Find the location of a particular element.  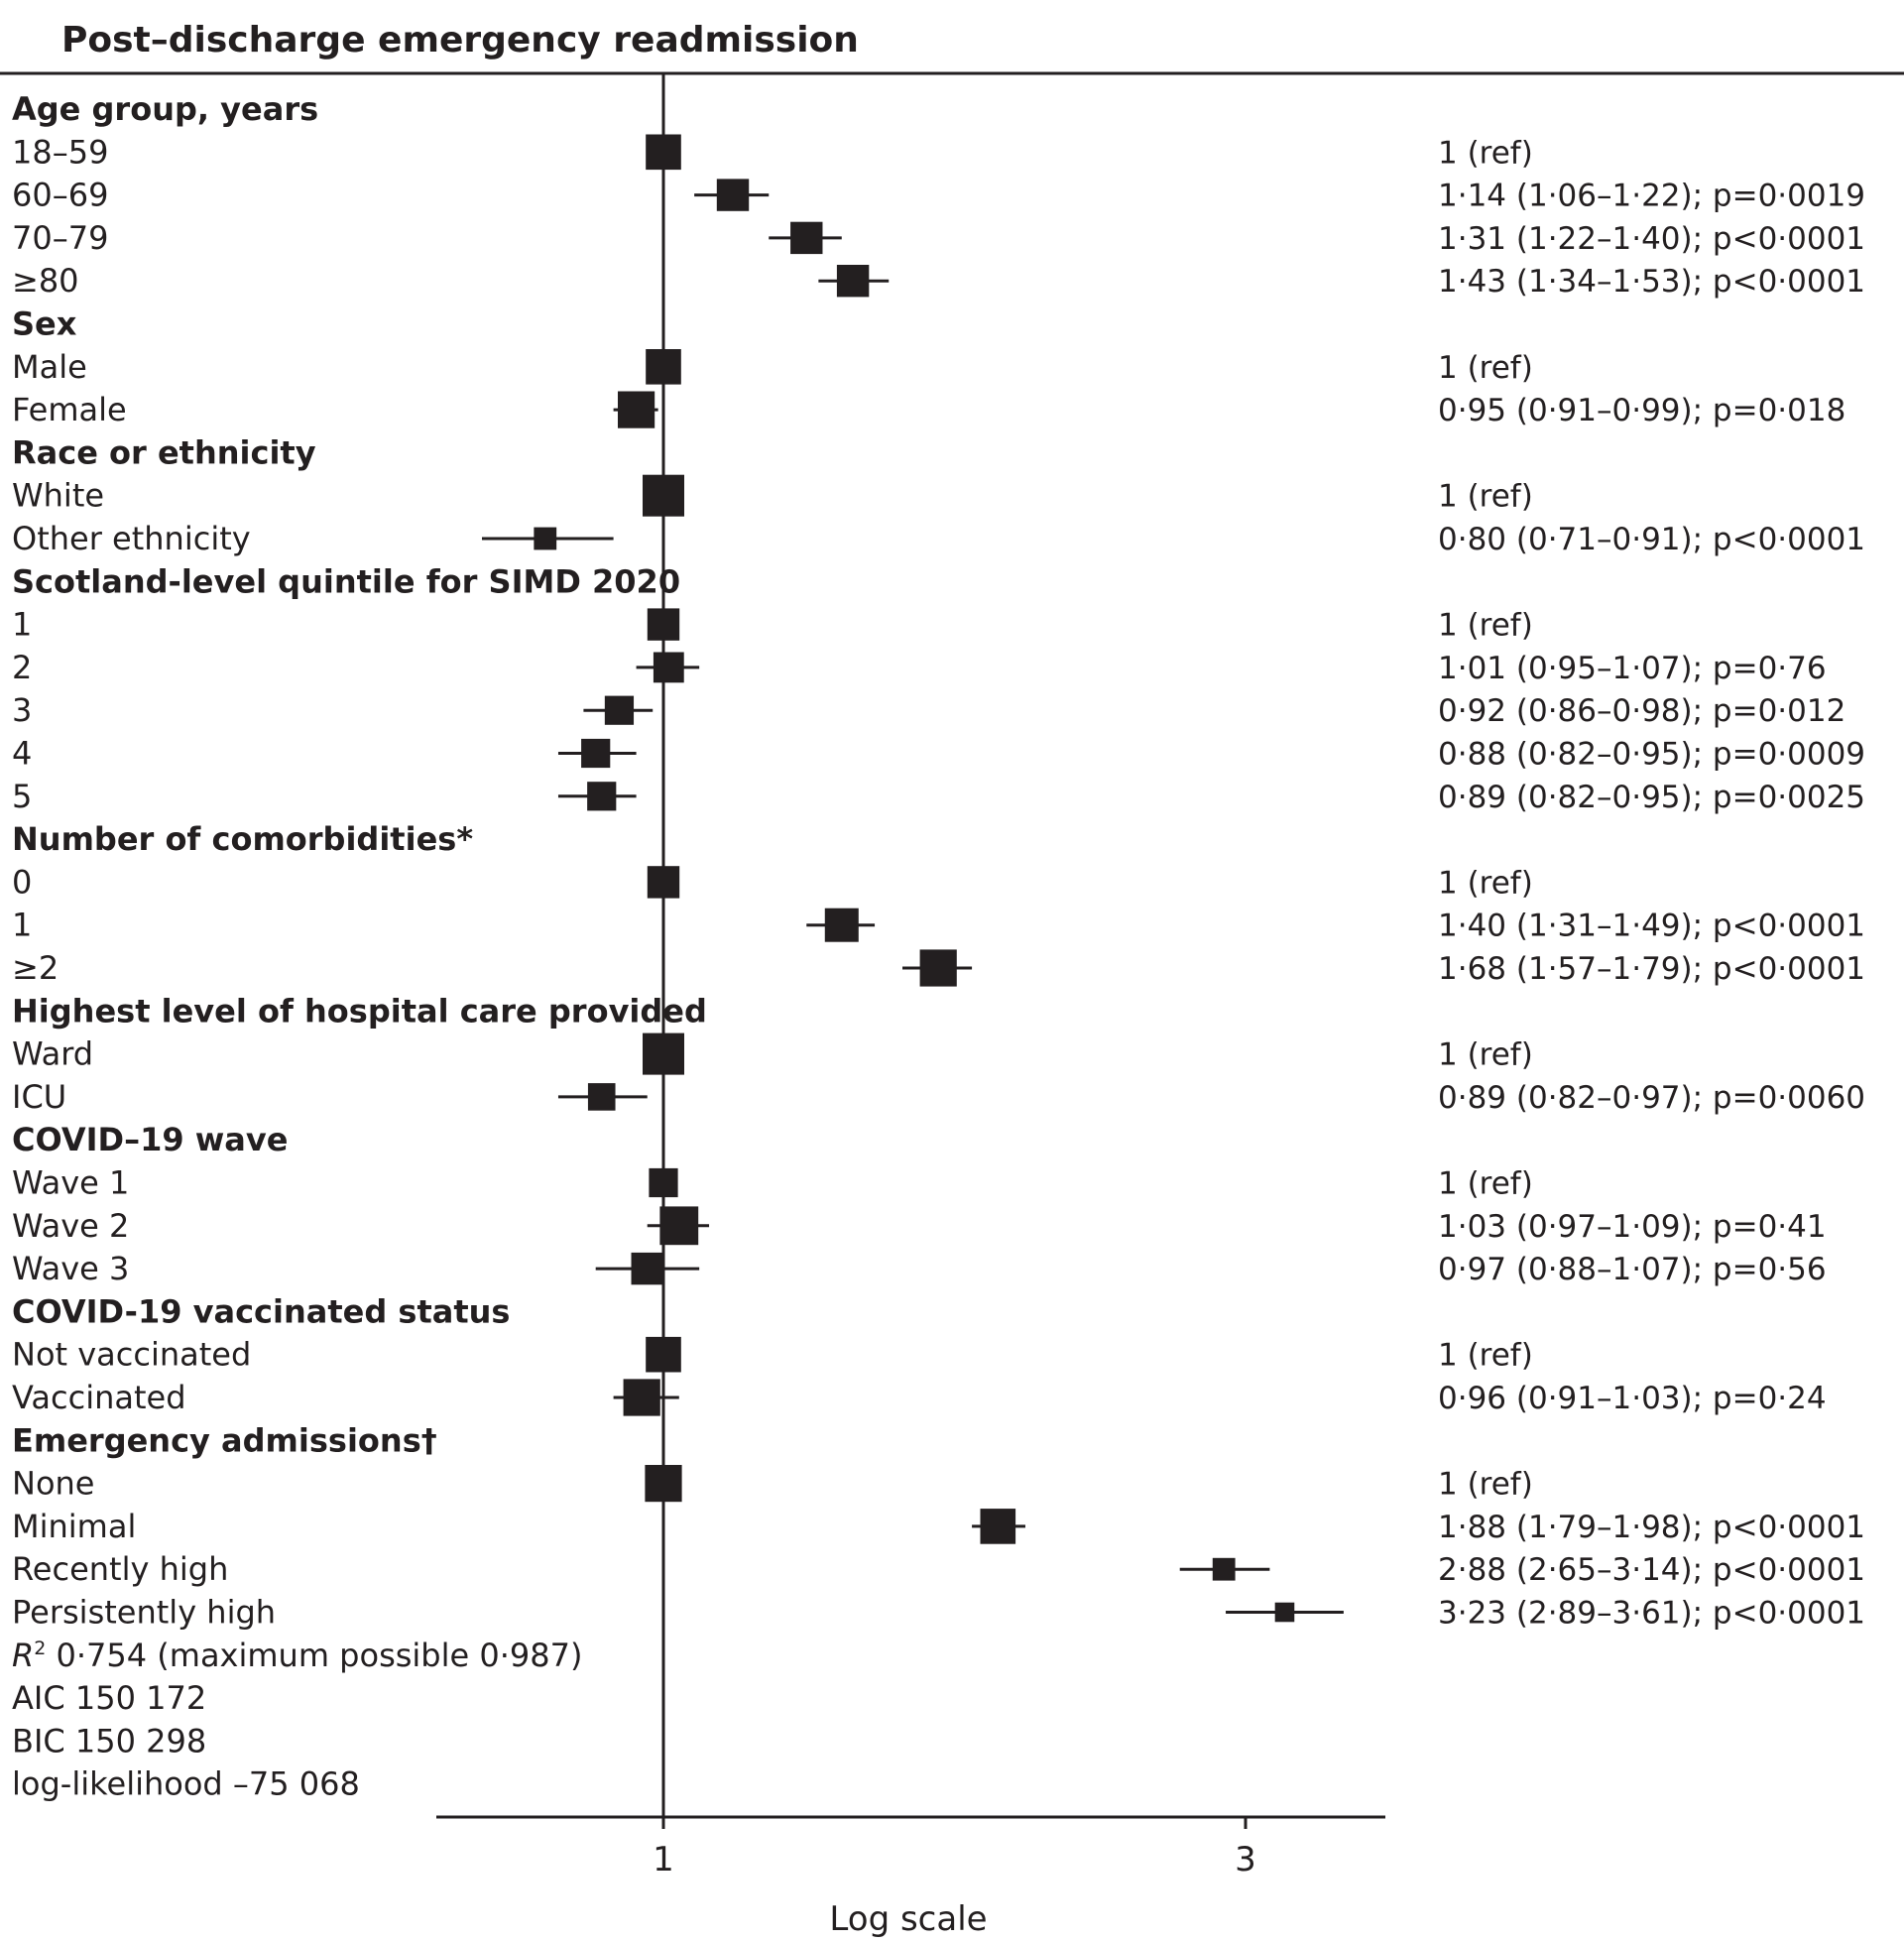

row-2-13: 2 1·01 (0·95–1·07); p=0·76 is located at coordinates (919, 667).